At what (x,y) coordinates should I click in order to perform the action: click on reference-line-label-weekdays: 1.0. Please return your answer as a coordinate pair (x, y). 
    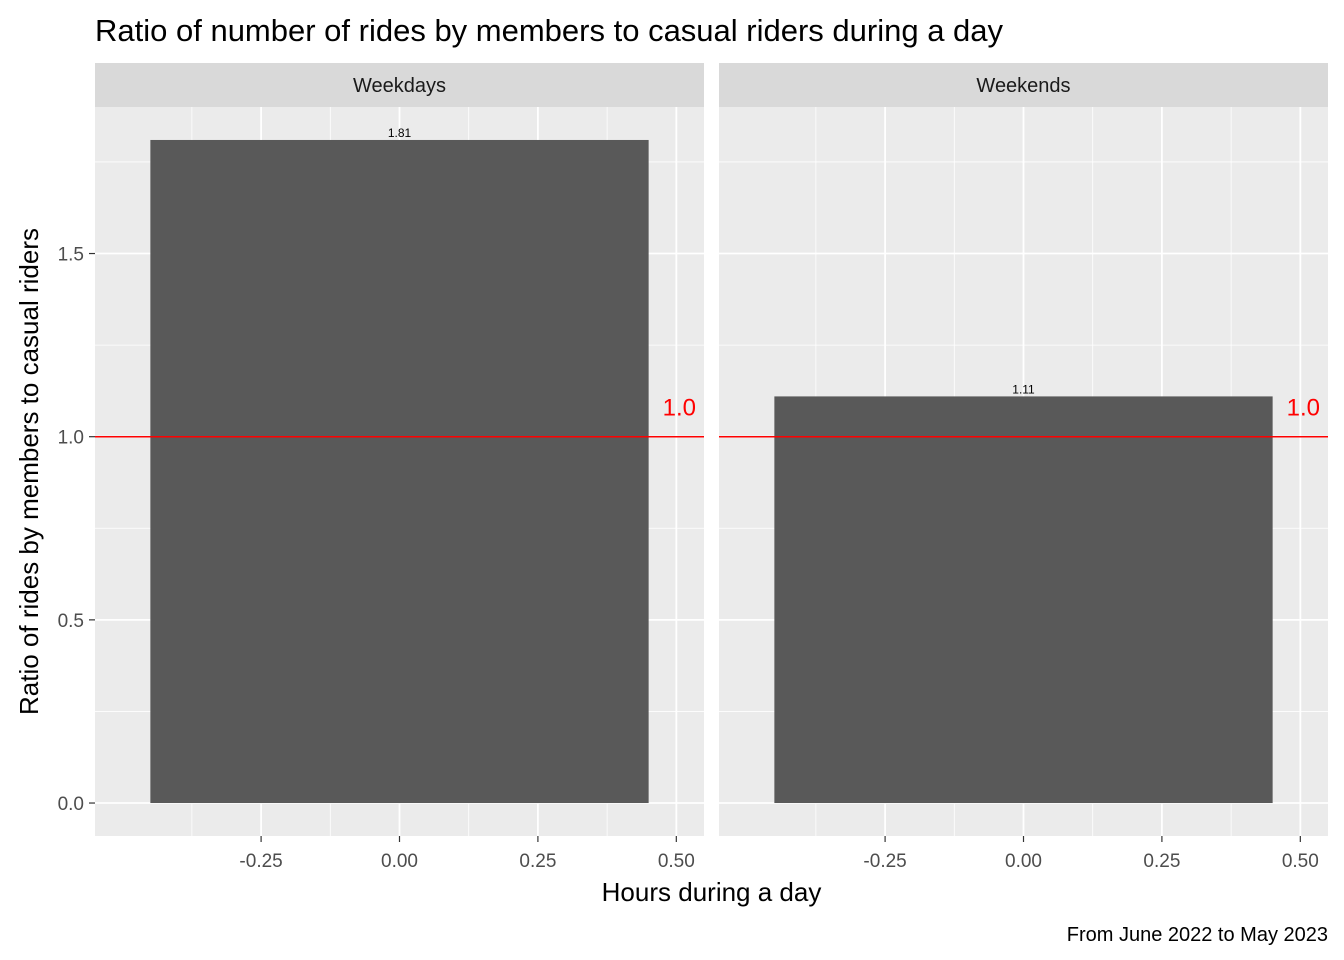
    Looking at the image, I should click on (679, 408).